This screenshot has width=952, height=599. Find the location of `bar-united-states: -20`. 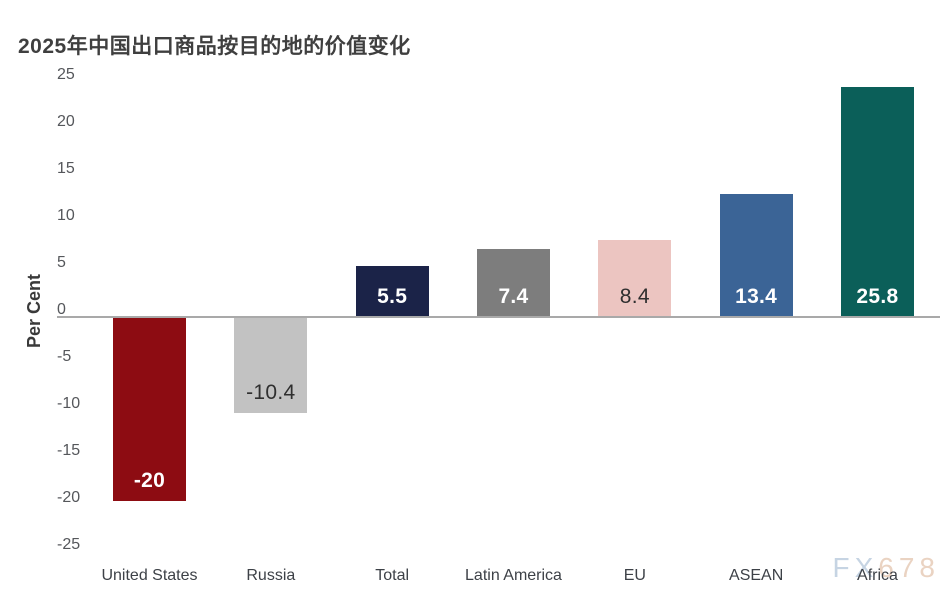

bar-united-states: -20 is located at coordinates (149, 409).